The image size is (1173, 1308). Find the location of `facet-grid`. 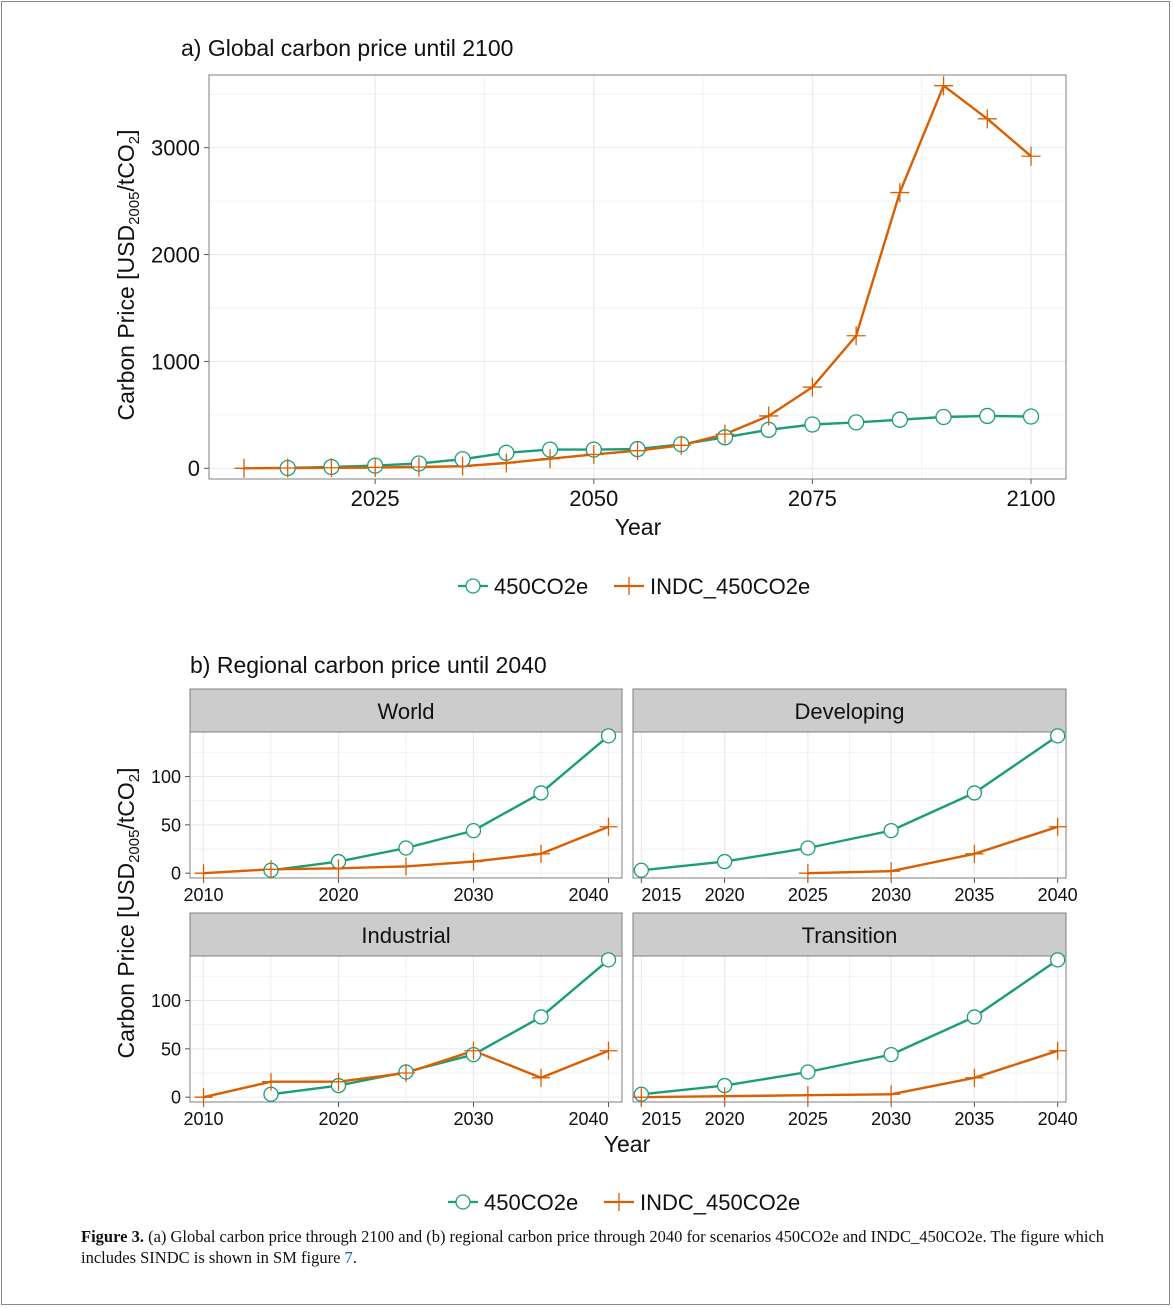

facet-grid is located at coordinates (849, 807).